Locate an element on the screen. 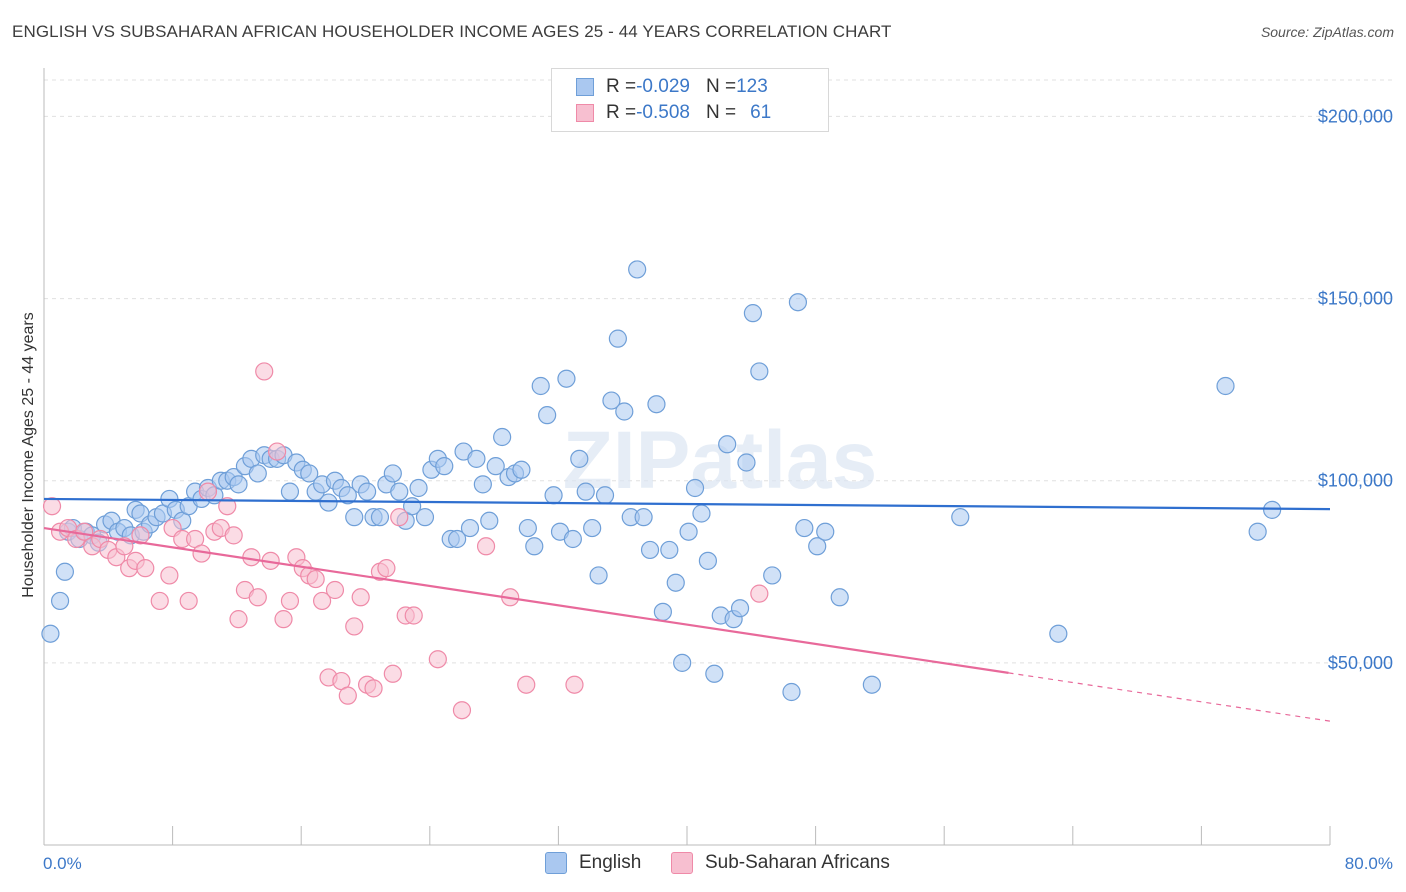 The width and height of the screenshot is (1406, 892). english-legend-swatch is located at coordinates (556, 863).